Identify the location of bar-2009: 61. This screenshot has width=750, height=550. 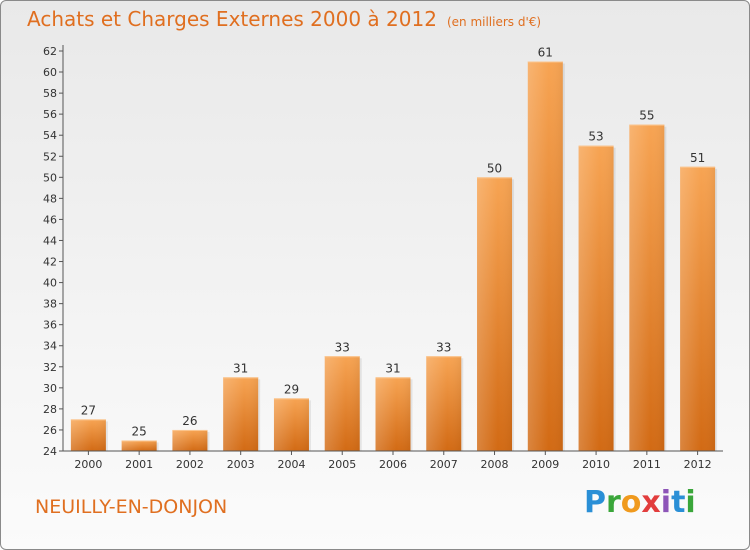
(546, 249).